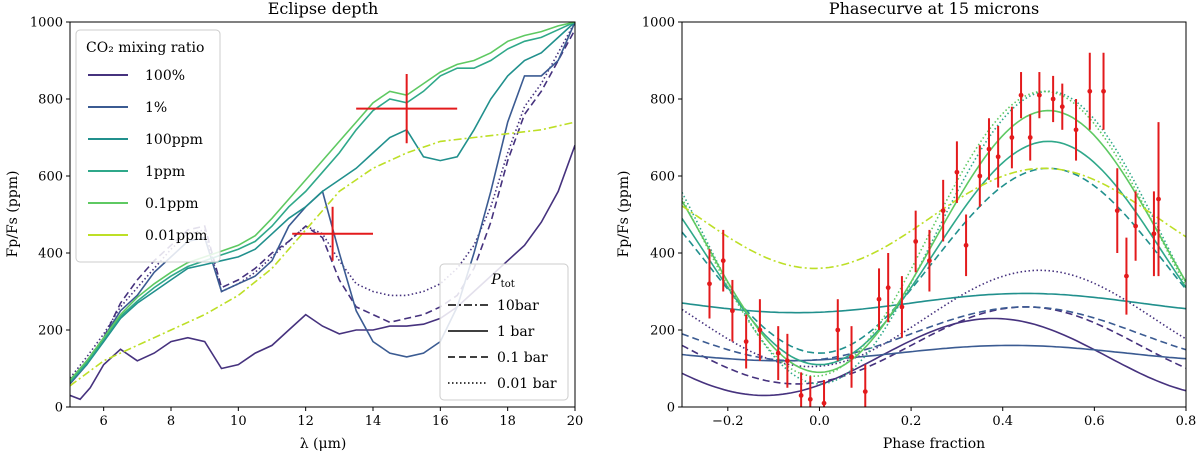 The image size is (1200, 457). I want to click on eclipse-depth-ylabel: Fp/Fs (ppm), so click(13, 214).